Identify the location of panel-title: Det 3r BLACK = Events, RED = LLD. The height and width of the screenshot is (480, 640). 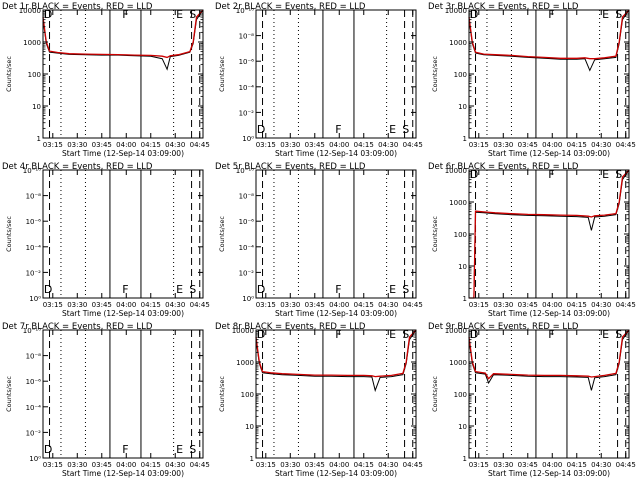
(503, 7).